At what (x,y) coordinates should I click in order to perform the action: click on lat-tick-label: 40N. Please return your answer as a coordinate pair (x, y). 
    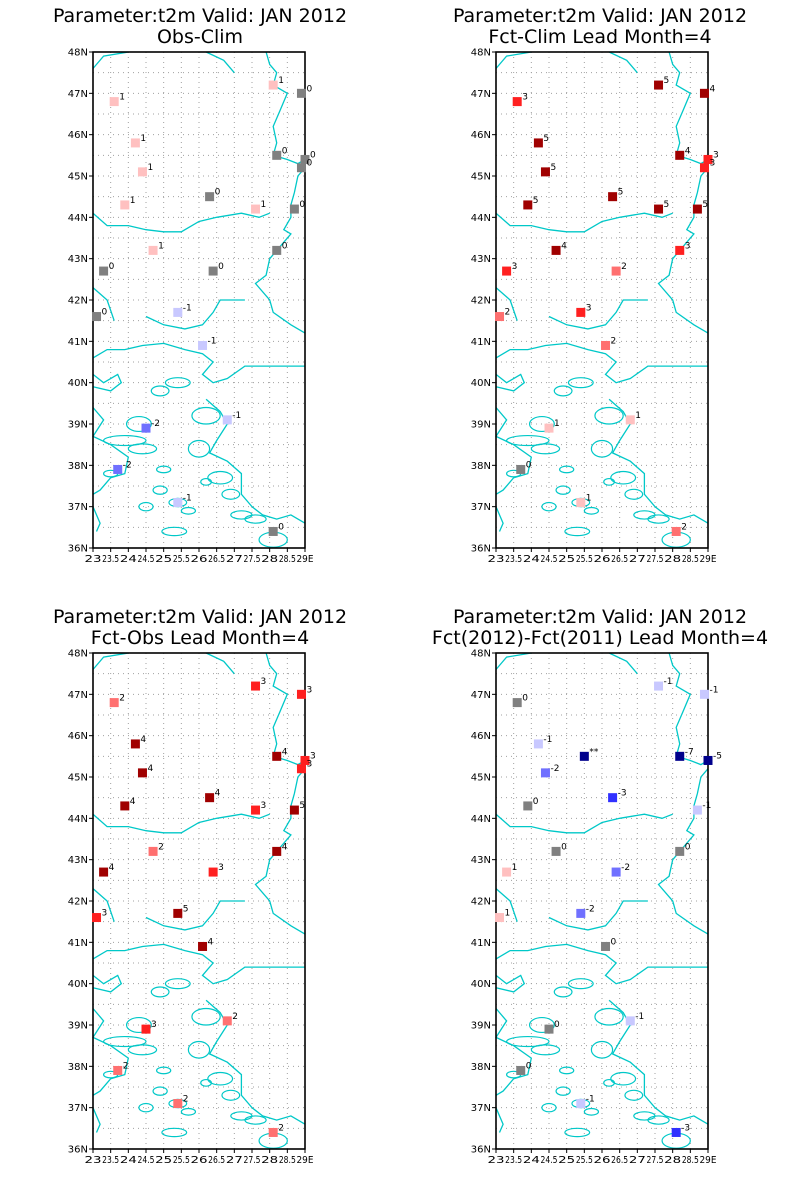
    Looking at the image, I should click on (481, 984).